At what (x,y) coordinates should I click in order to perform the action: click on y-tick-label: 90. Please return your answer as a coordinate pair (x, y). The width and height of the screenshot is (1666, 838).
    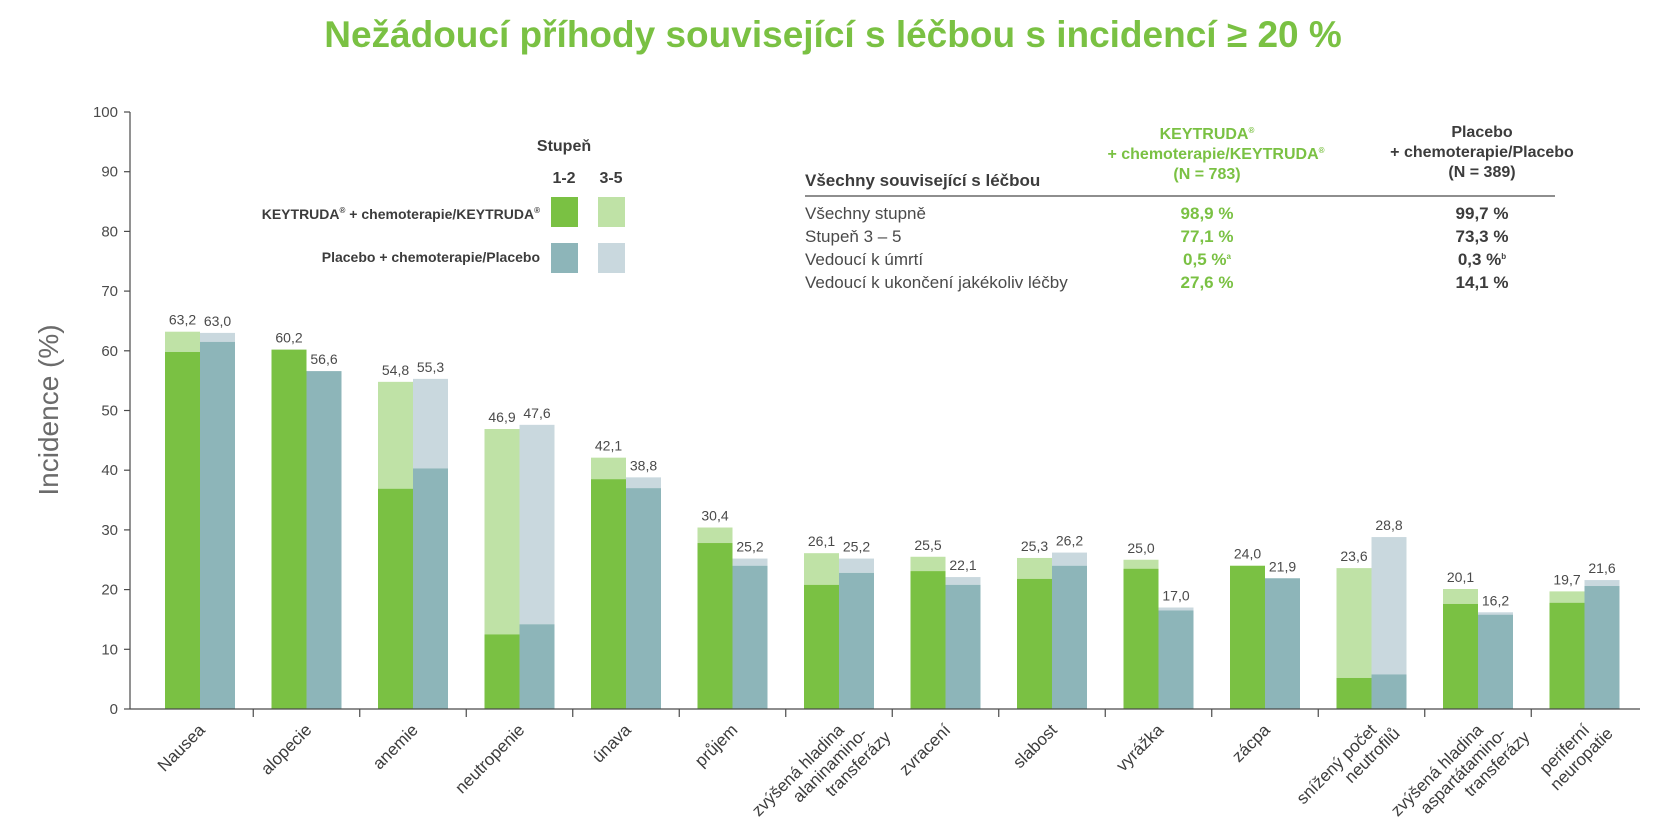
    Looking at the image, I should click on (109, 172).